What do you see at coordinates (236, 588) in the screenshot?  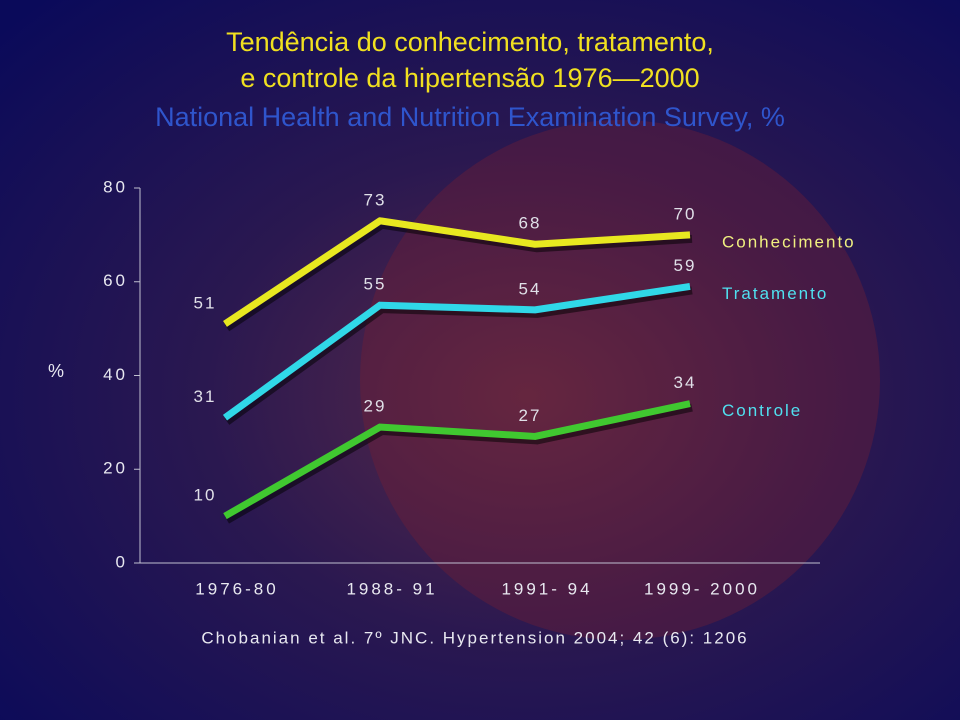 I see `x-tick-label: 1976-80` at bounding box center [236, 588].